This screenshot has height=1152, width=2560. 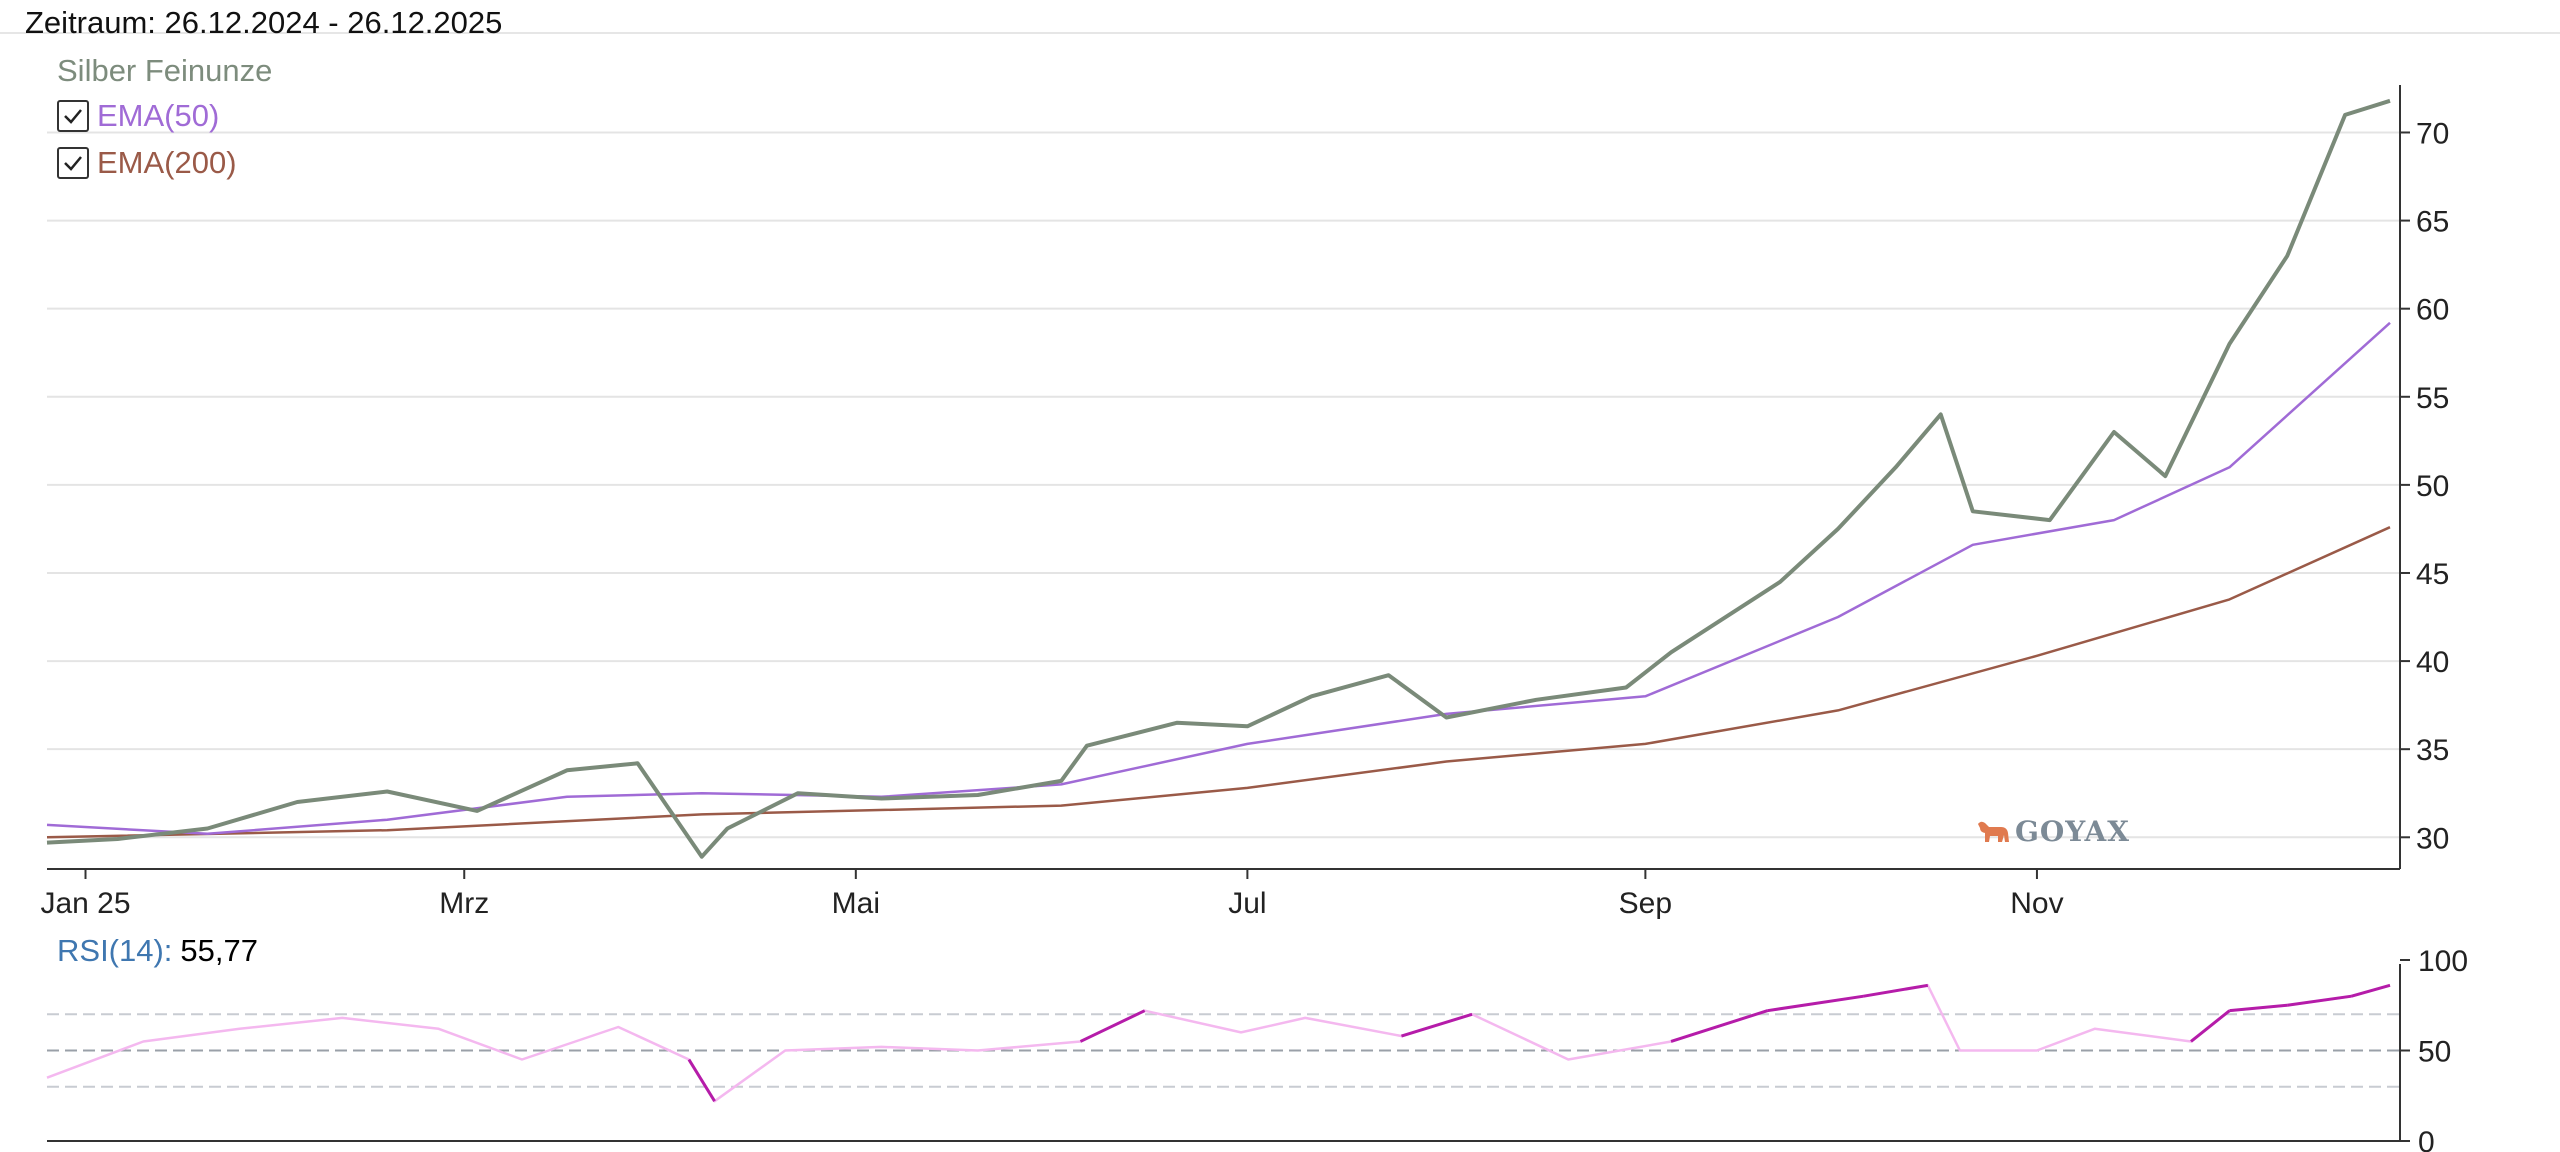 I want to click on legend-item-ema200: EMA(200), so click(x=147, y=163).